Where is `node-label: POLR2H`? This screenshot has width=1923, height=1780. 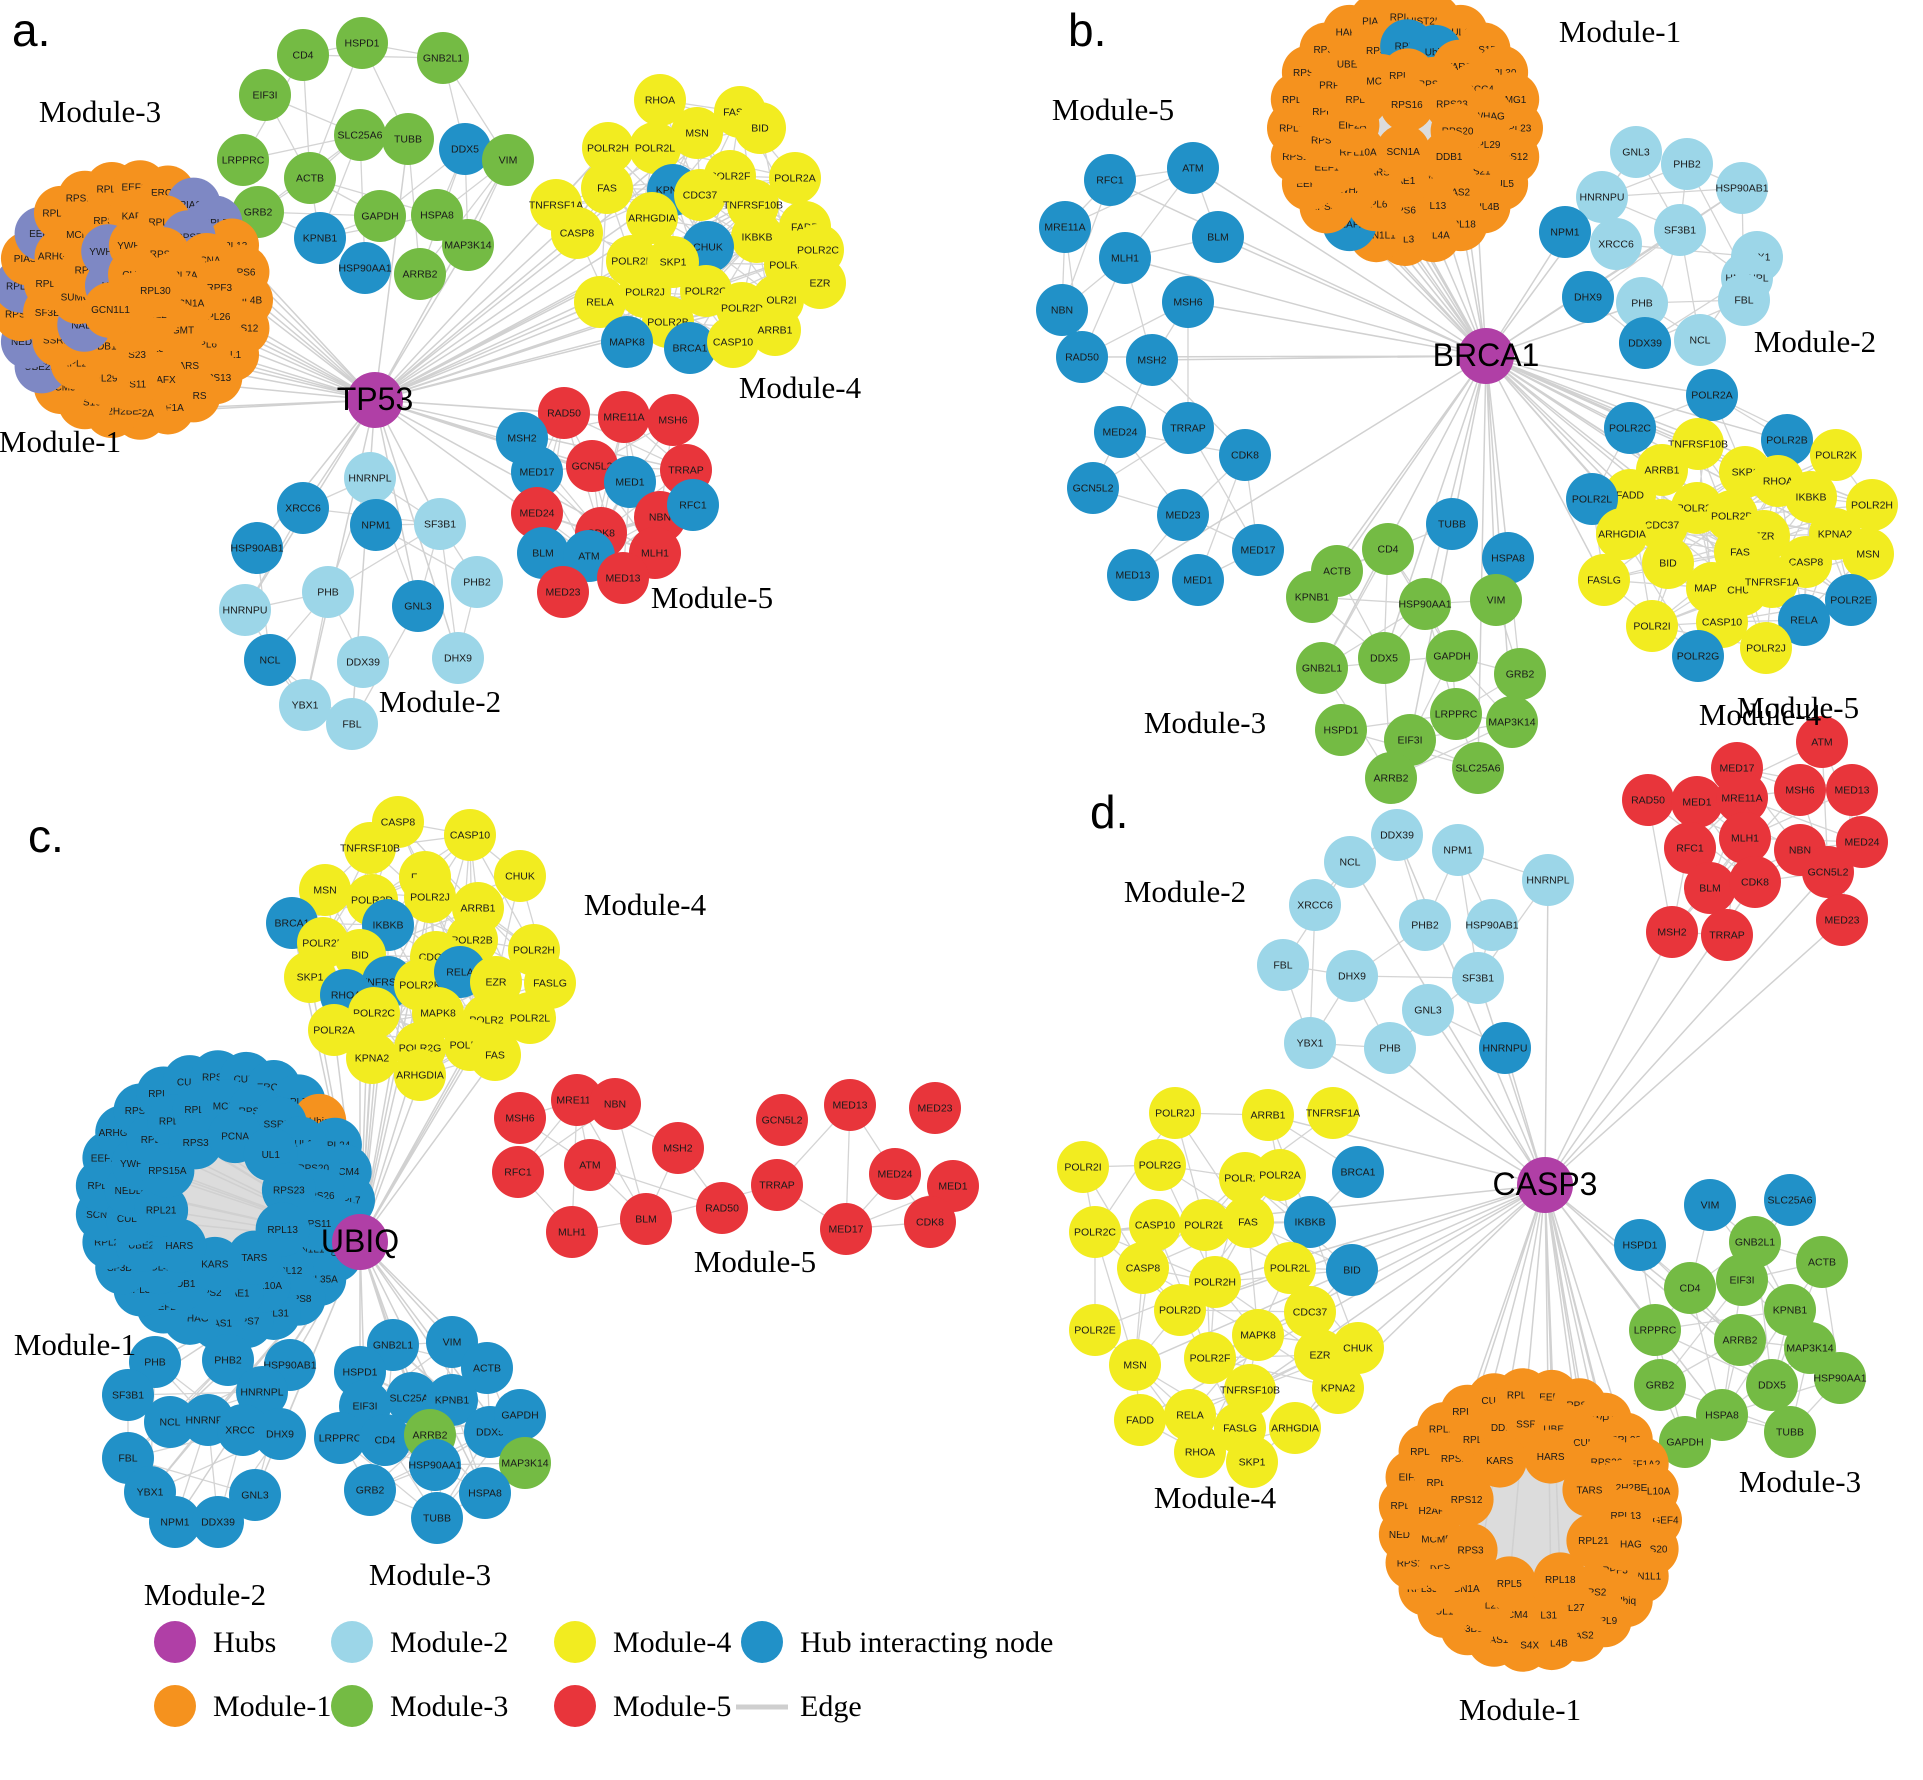 node-label: POLR2H is located at coordinates (1215, 1283).